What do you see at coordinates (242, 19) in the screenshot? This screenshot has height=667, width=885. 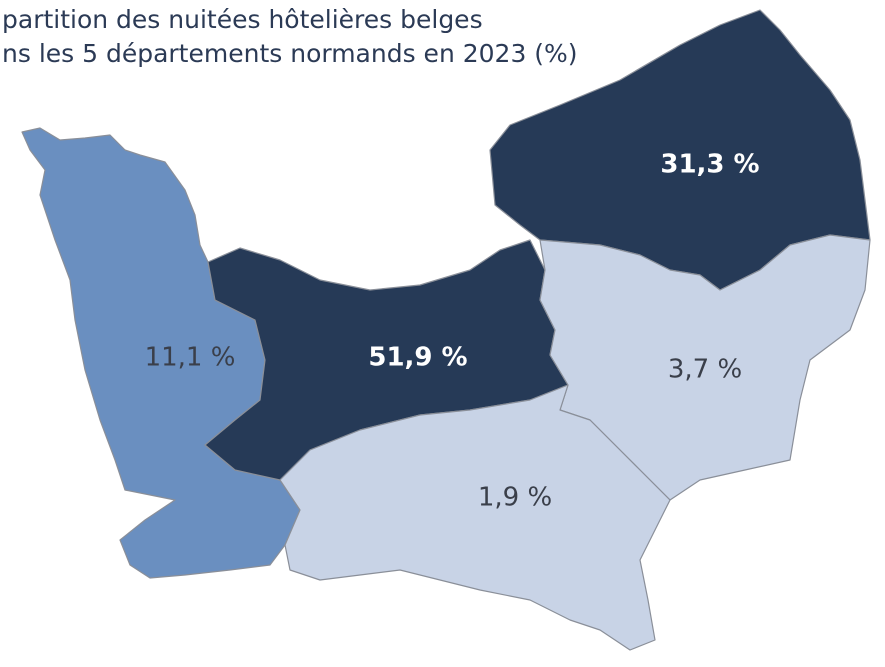 I see `title-line: partition des nuitées hôtelières belges` at bounding box center [242, 19].